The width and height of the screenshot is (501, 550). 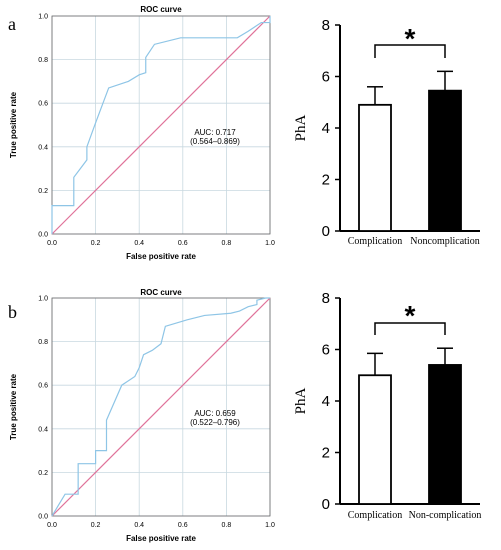 I want to click on panel-letter: b, so click(x=12, y=312).